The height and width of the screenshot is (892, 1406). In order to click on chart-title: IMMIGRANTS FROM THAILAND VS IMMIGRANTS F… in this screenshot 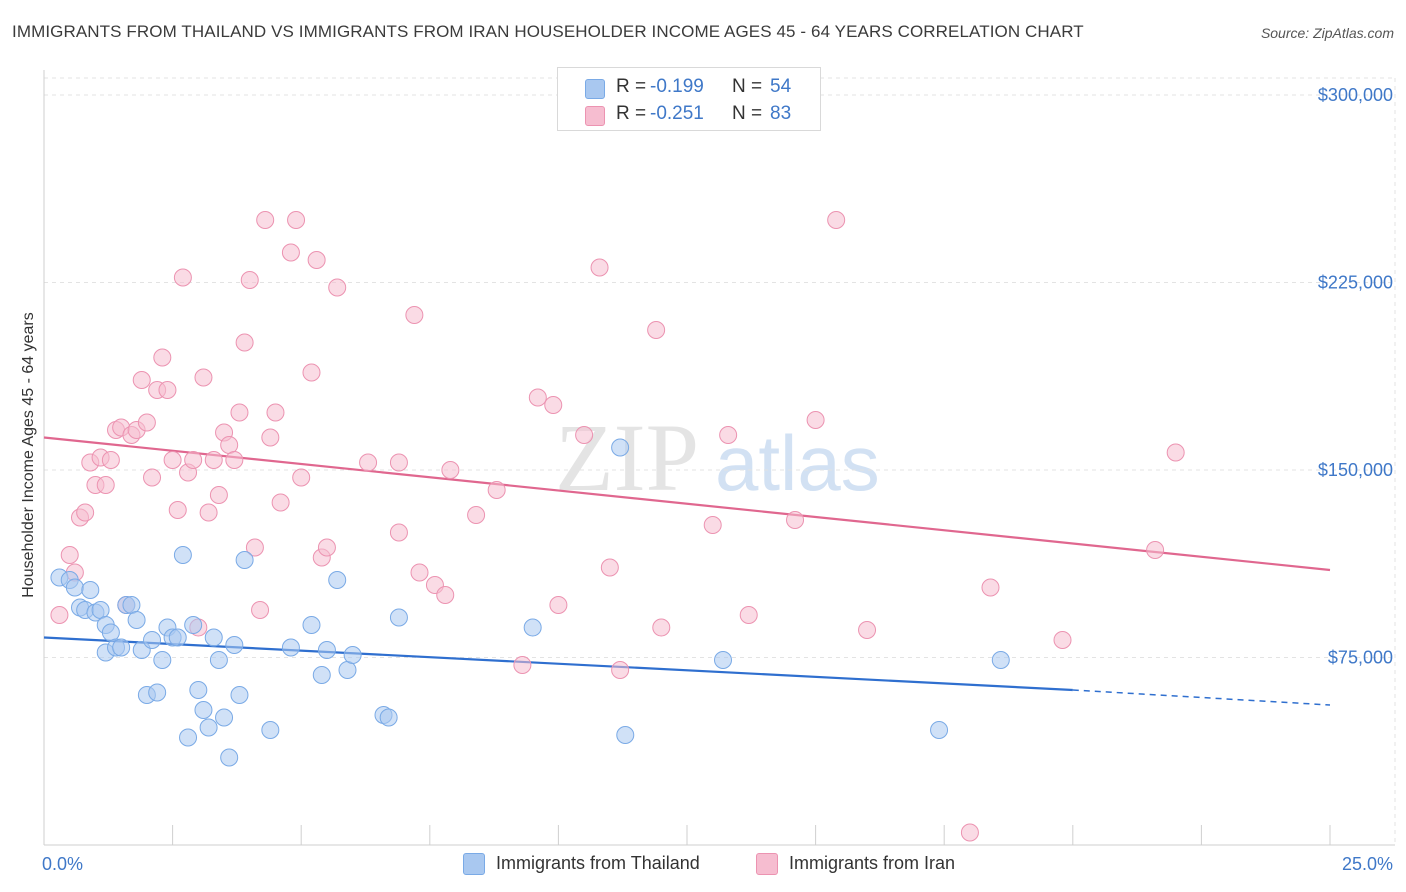, I will do `click(548, 31)`.